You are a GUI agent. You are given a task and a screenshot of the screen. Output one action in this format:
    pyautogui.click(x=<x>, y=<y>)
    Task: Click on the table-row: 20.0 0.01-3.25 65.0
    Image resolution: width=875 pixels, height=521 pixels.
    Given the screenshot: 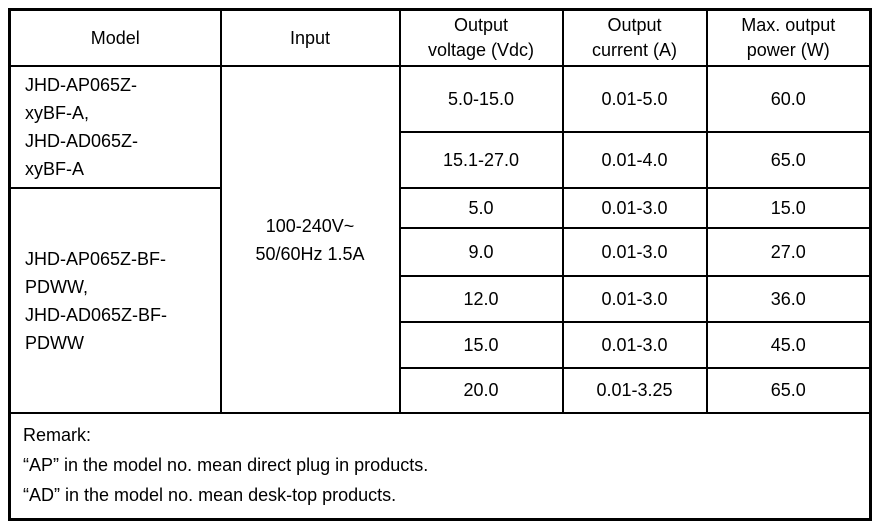 What is the action you would take?
    pyautogui.click(x=441, y=390)
    